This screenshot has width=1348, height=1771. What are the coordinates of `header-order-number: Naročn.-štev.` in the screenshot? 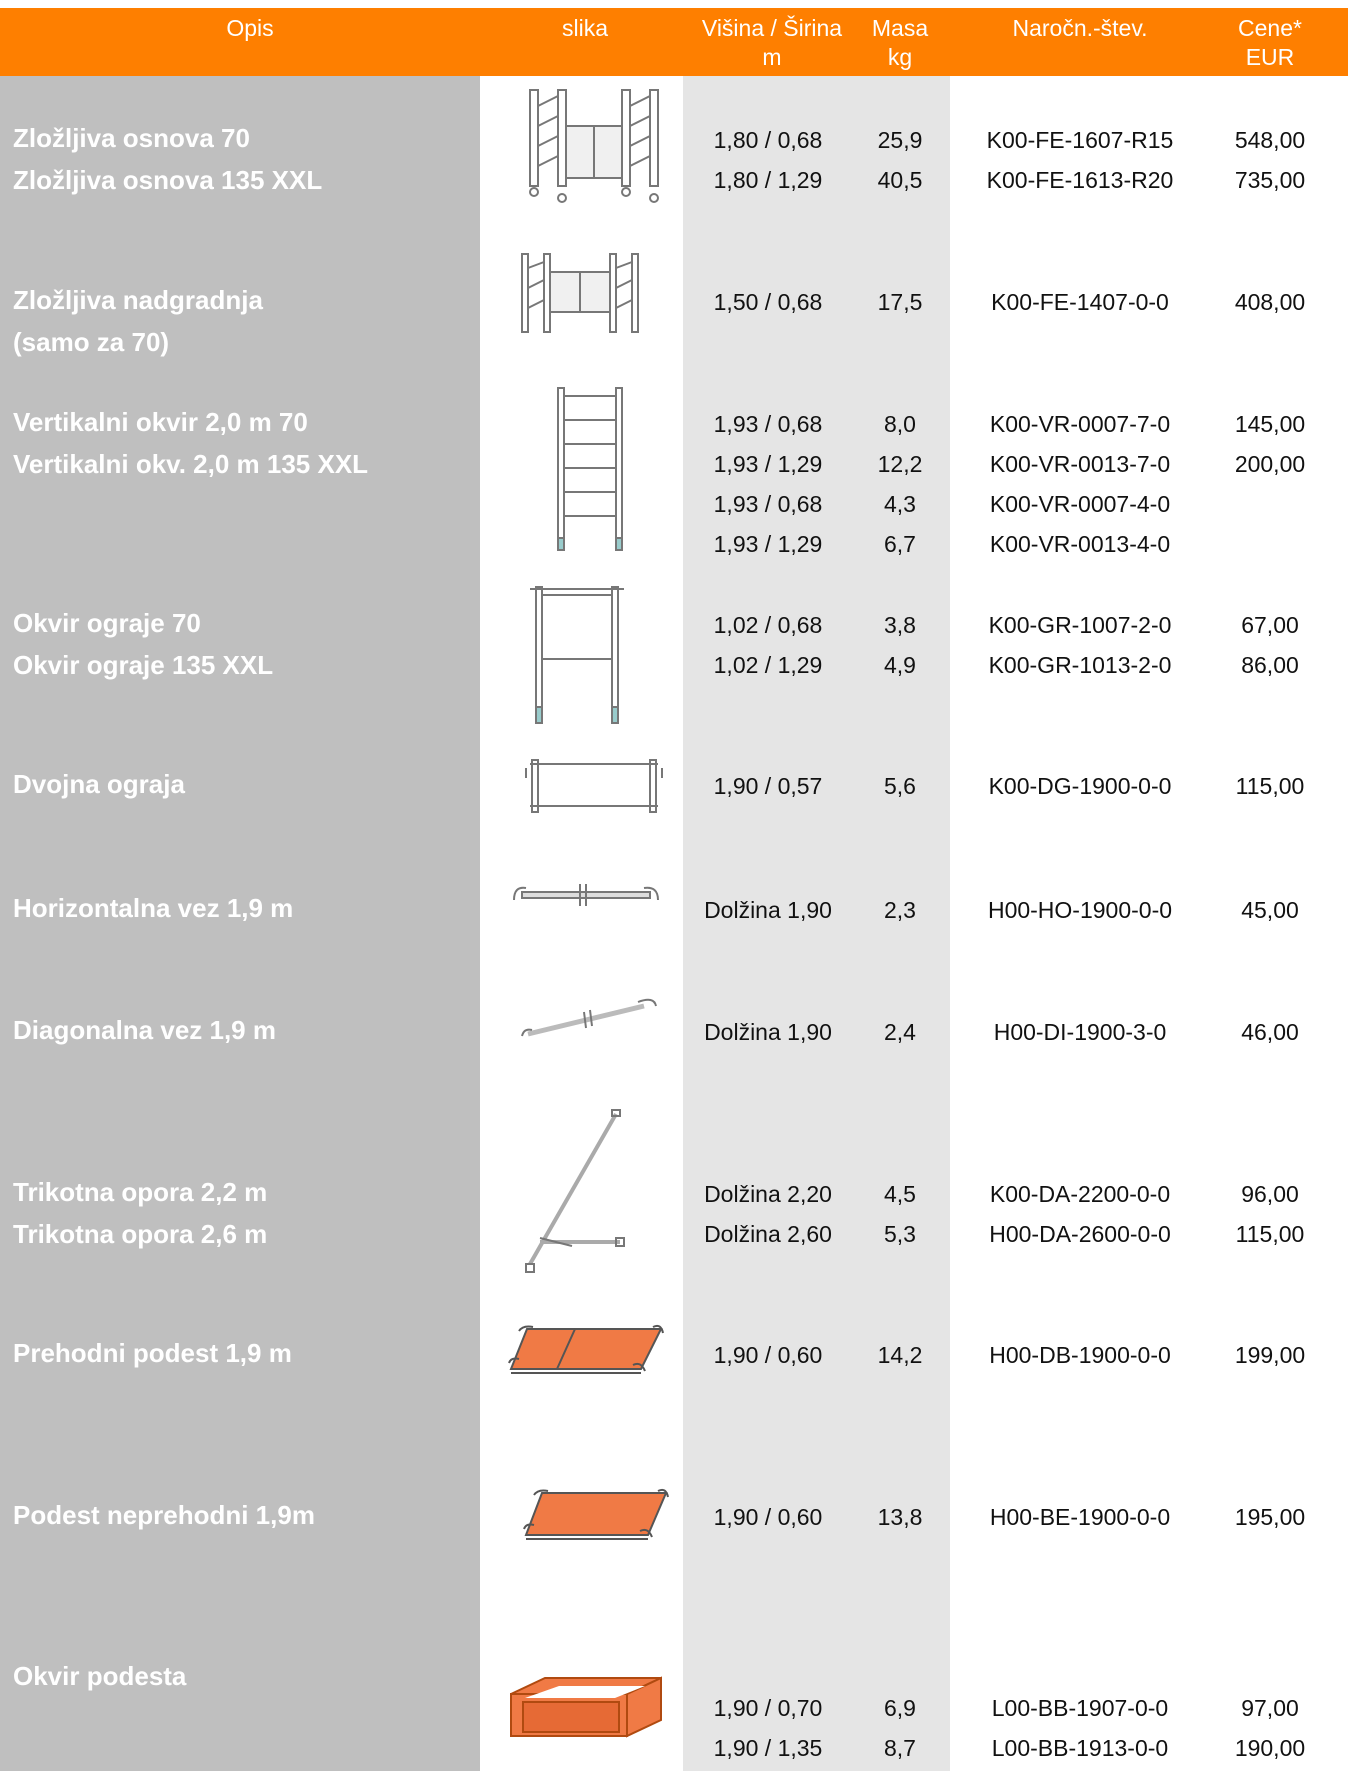 It's located at (1080, 28).